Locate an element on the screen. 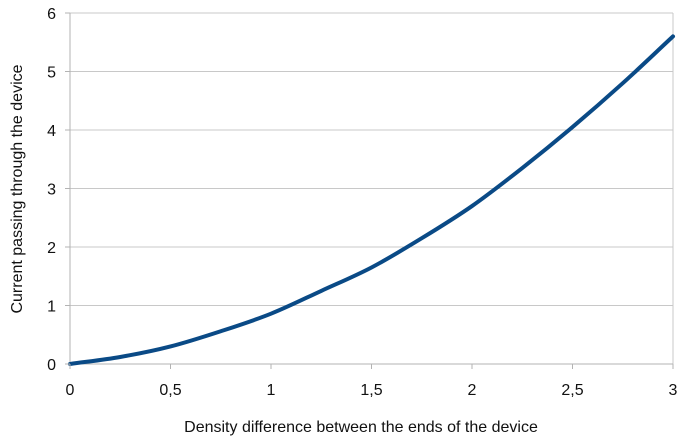 The height and width of the screenshot is (440, 678). x-axis-ticks: 0 0,5 1 1,5 2 2,5 3 is located at coordinates (372, 381).